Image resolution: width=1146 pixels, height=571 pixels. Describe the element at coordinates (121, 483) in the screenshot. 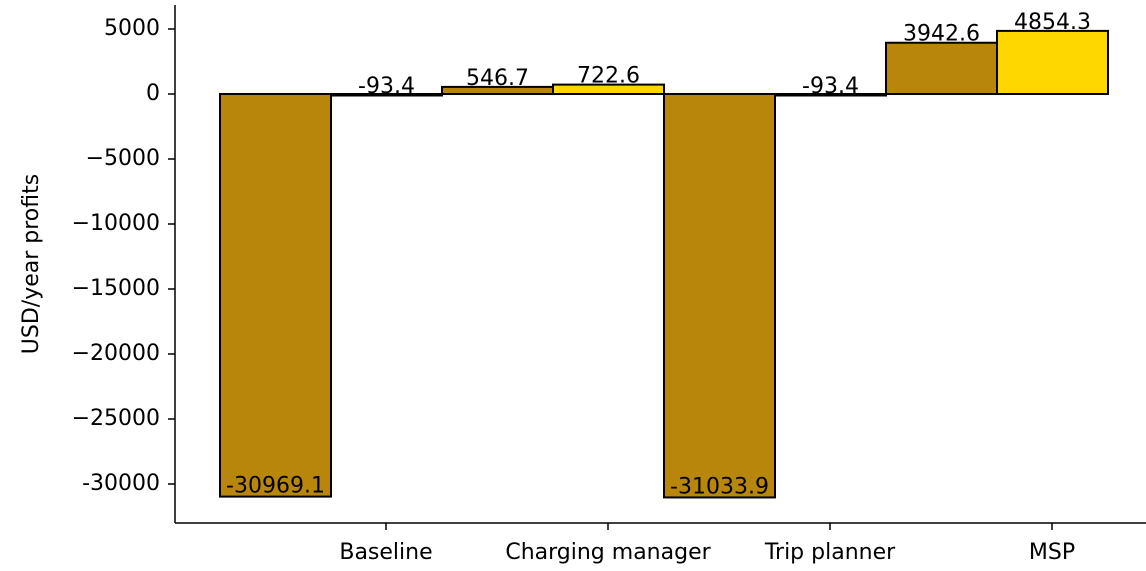

I see `y-tick-label-7: -30000` at that location.